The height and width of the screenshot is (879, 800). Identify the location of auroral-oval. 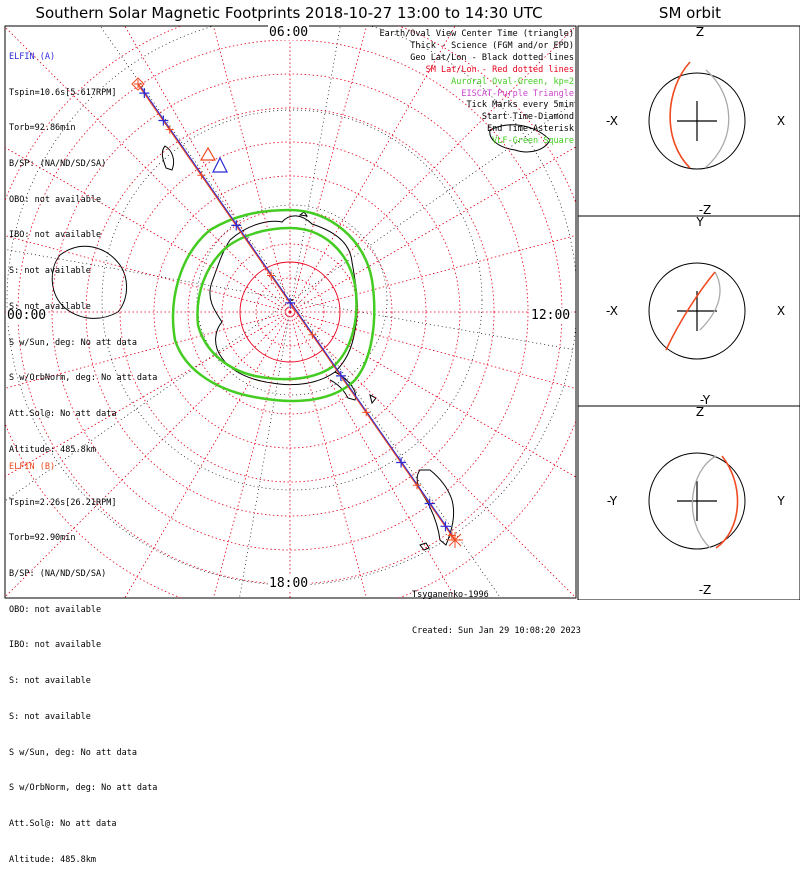
(273, 305).